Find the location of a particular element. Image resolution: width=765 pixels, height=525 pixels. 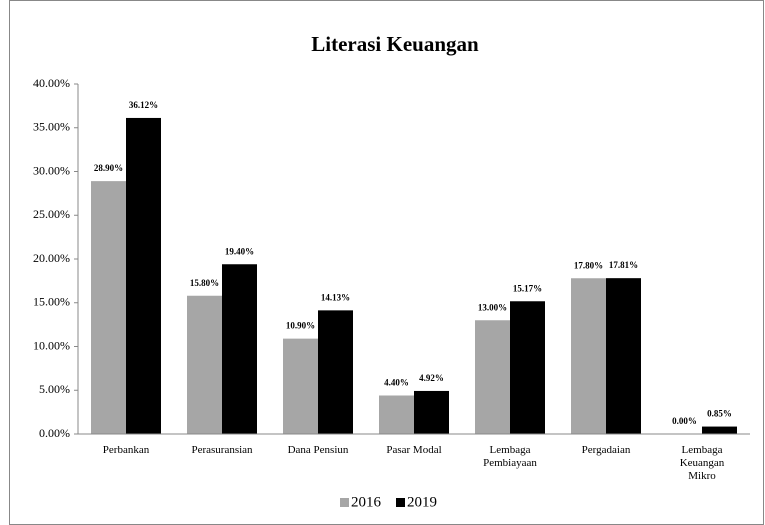

value-label: 13.00% is located at coordinates (492, 307).